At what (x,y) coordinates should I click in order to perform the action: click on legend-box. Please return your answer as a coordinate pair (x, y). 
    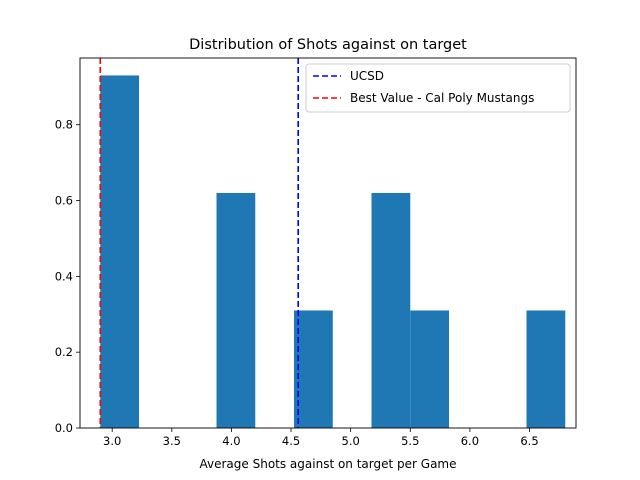
    Looking at the image, I should click on (438, 88).